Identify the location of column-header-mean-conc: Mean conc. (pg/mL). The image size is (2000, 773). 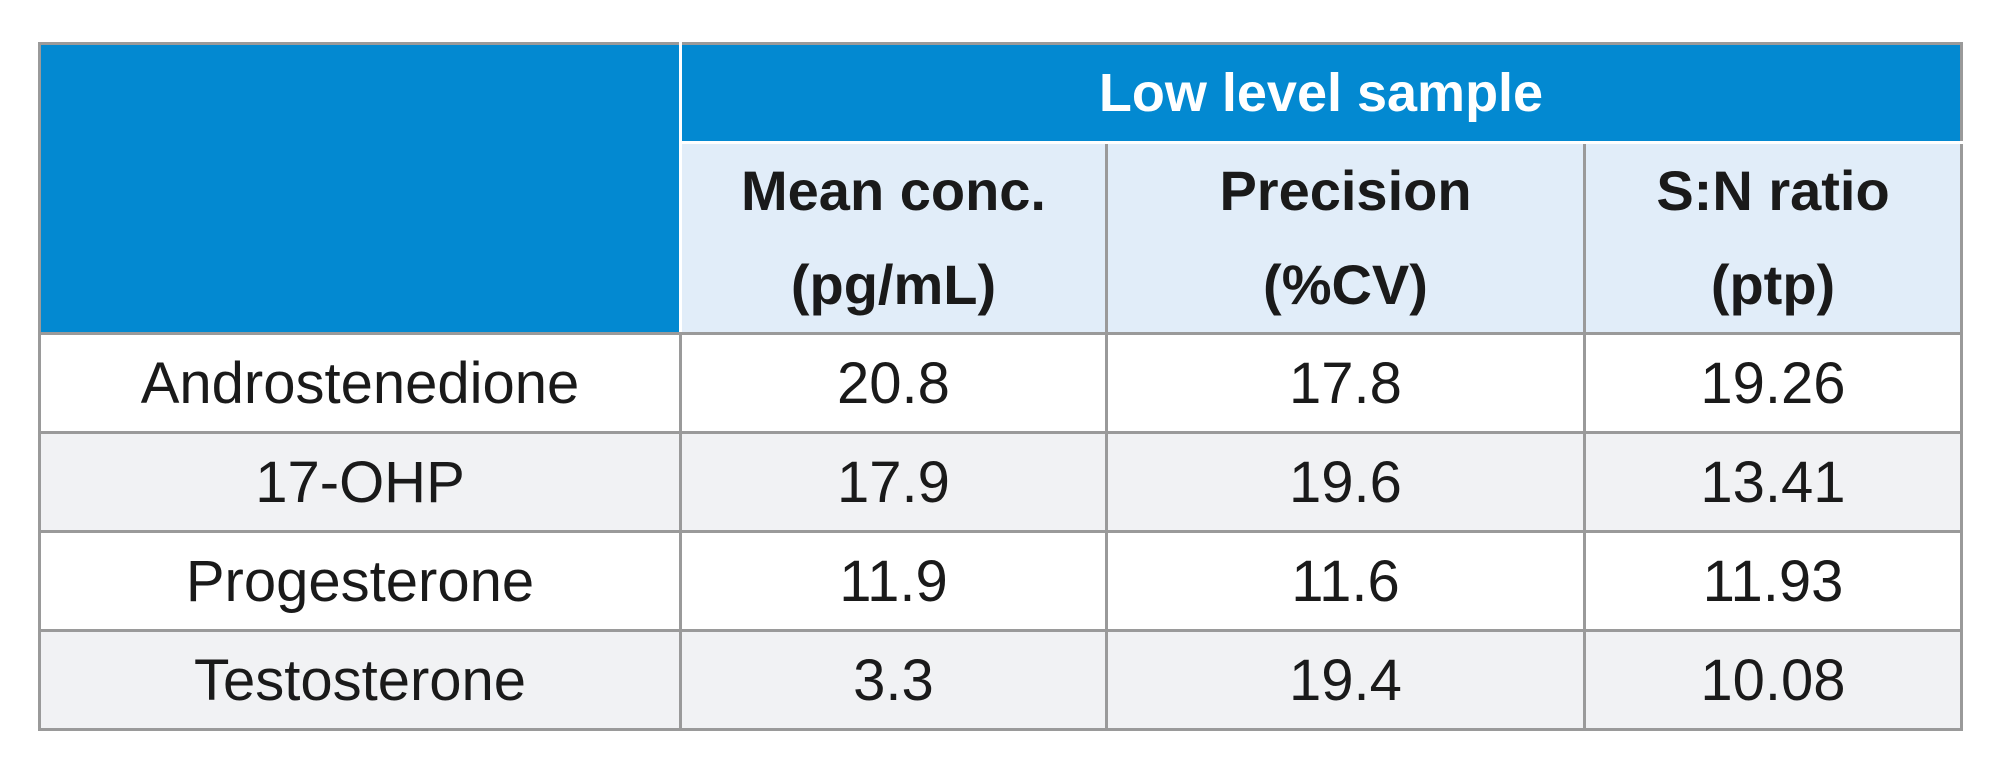
(893, 238).